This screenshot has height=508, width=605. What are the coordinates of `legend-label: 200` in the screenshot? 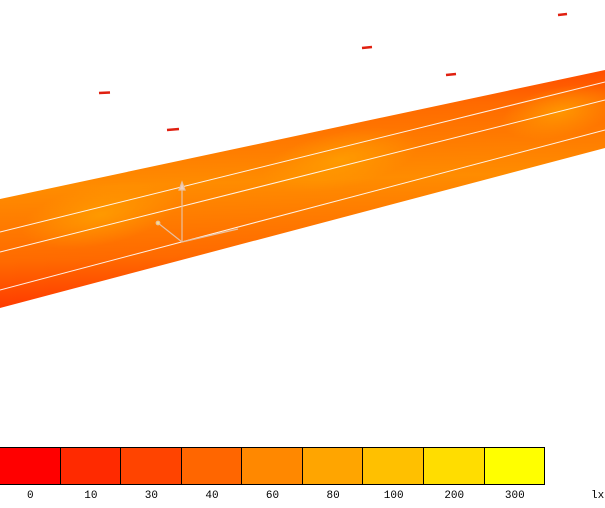 It's located at (454, 496).